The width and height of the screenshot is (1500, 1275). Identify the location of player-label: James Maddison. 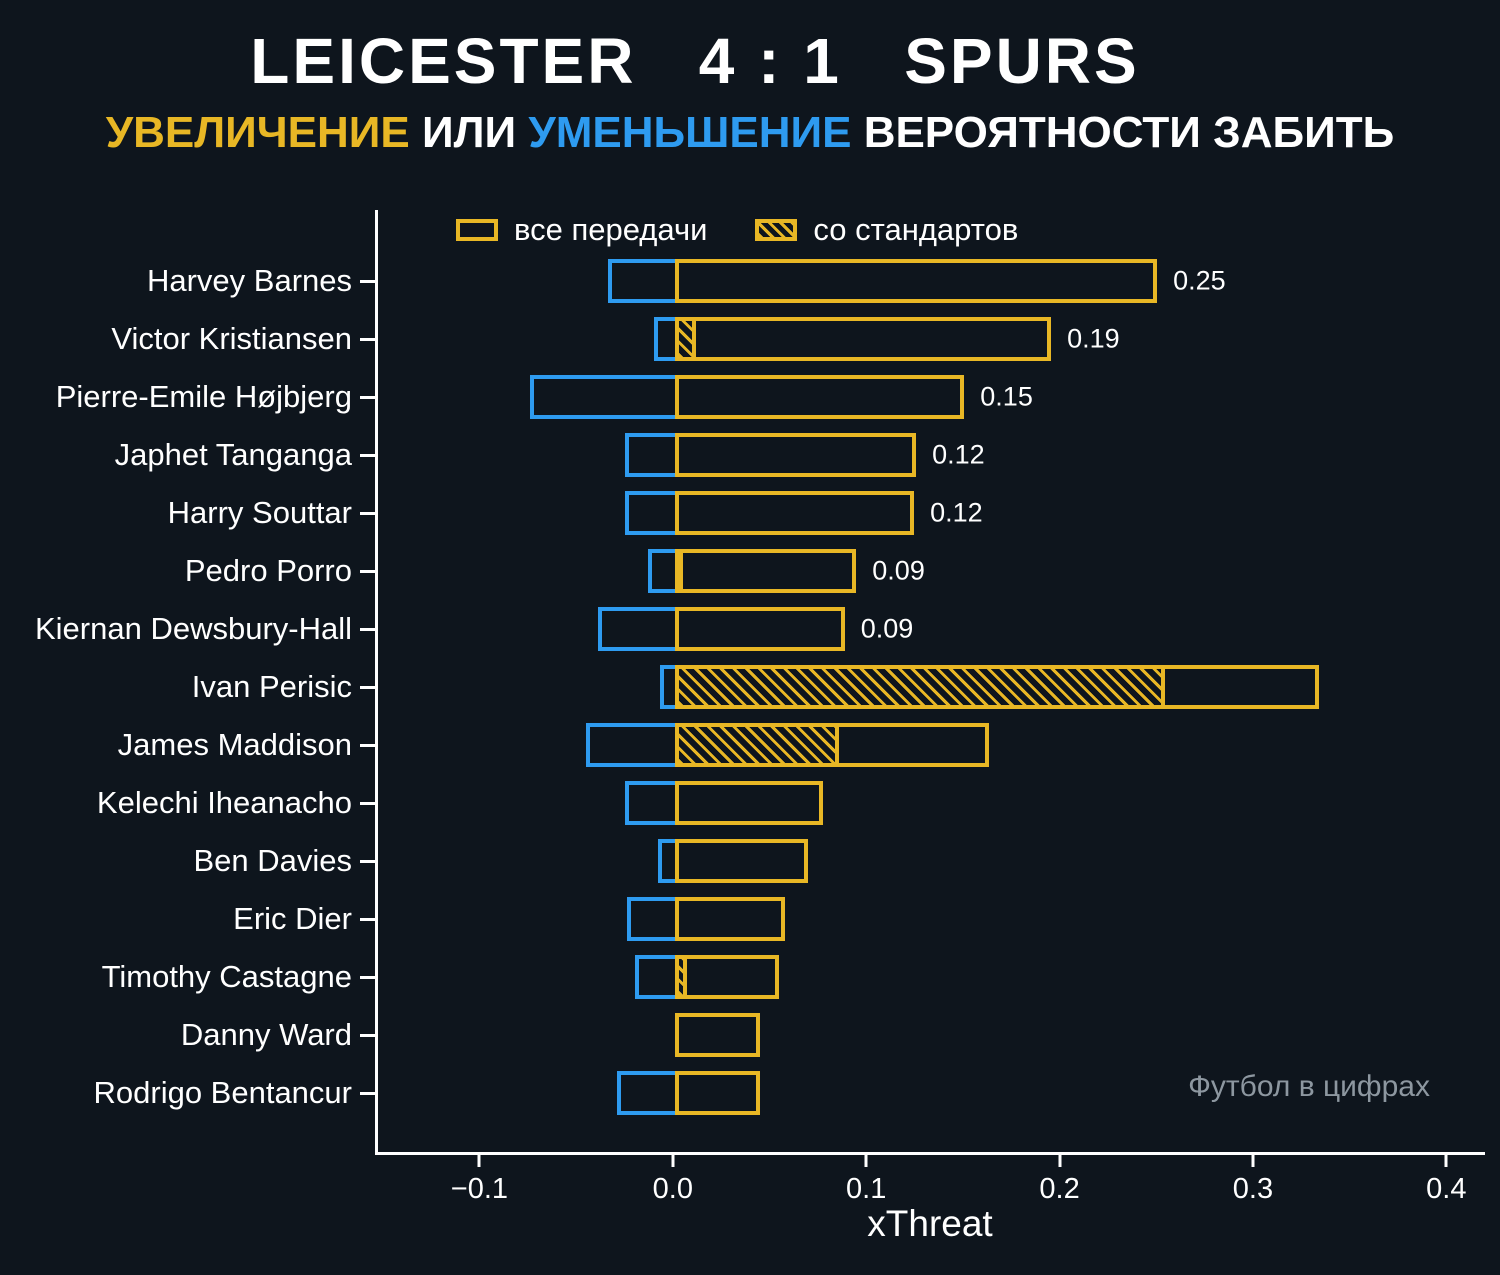
(234, 744).